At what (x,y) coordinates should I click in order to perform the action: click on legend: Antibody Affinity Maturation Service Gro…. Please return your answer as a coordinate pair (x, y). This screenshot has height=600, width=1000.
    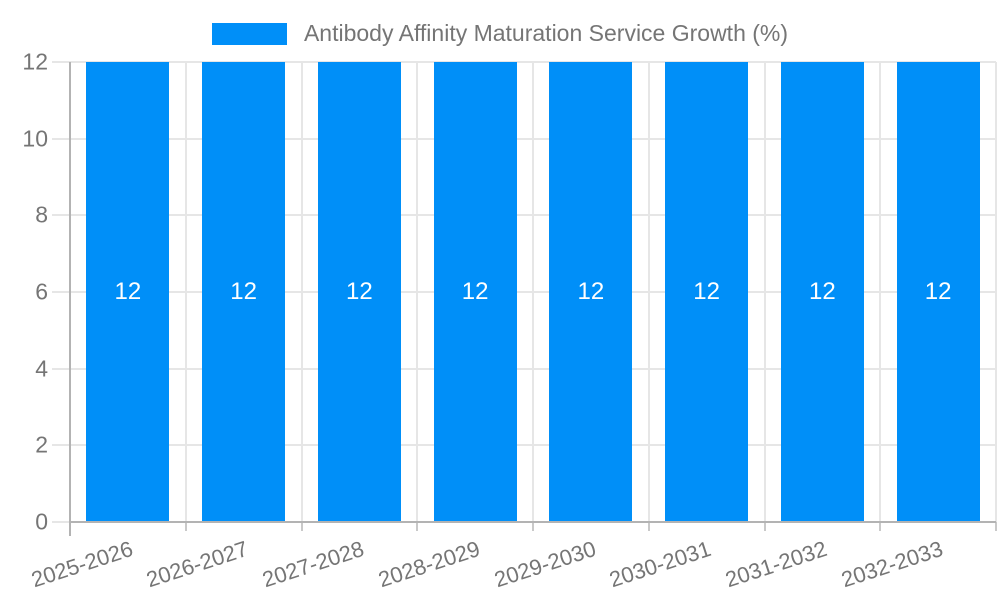
    Looking at the image, I should click on (500, 33).